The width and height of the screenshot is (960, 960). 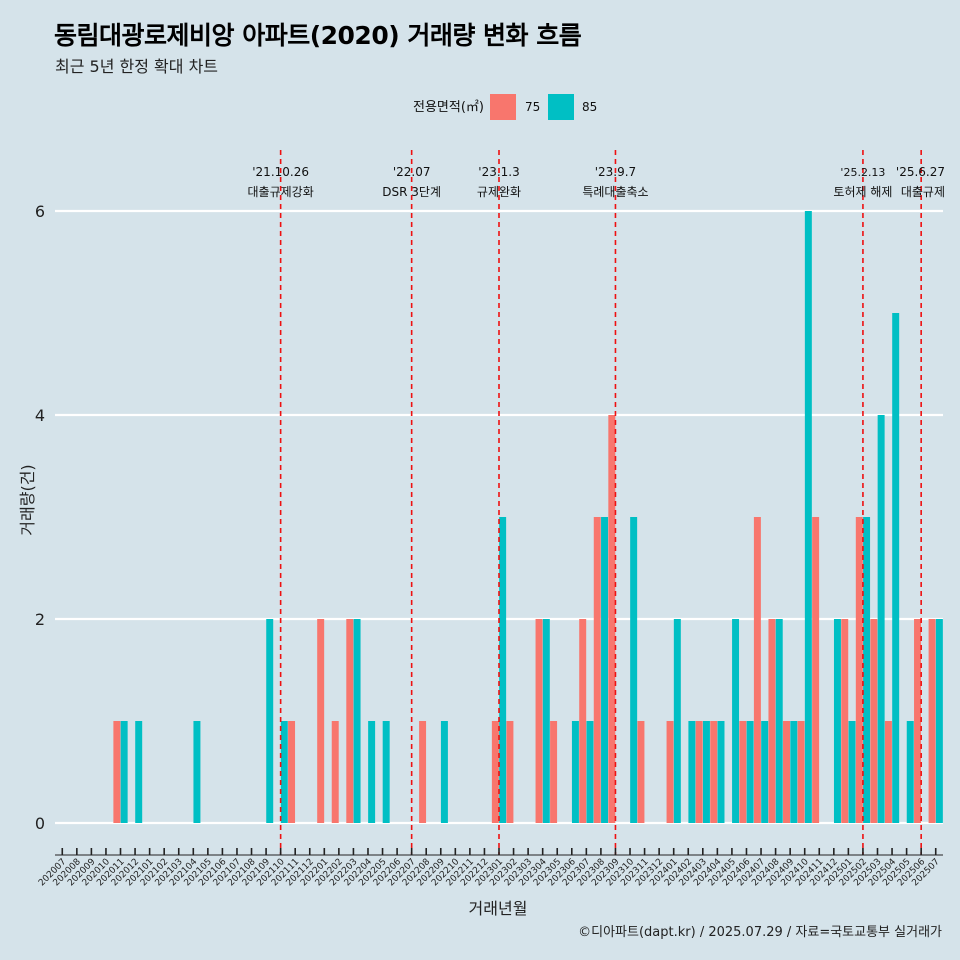 What do you see at coordinates (923, 192) in the screenshot?
I see `event-label: 대출규제` at bounding box center [923, 192].